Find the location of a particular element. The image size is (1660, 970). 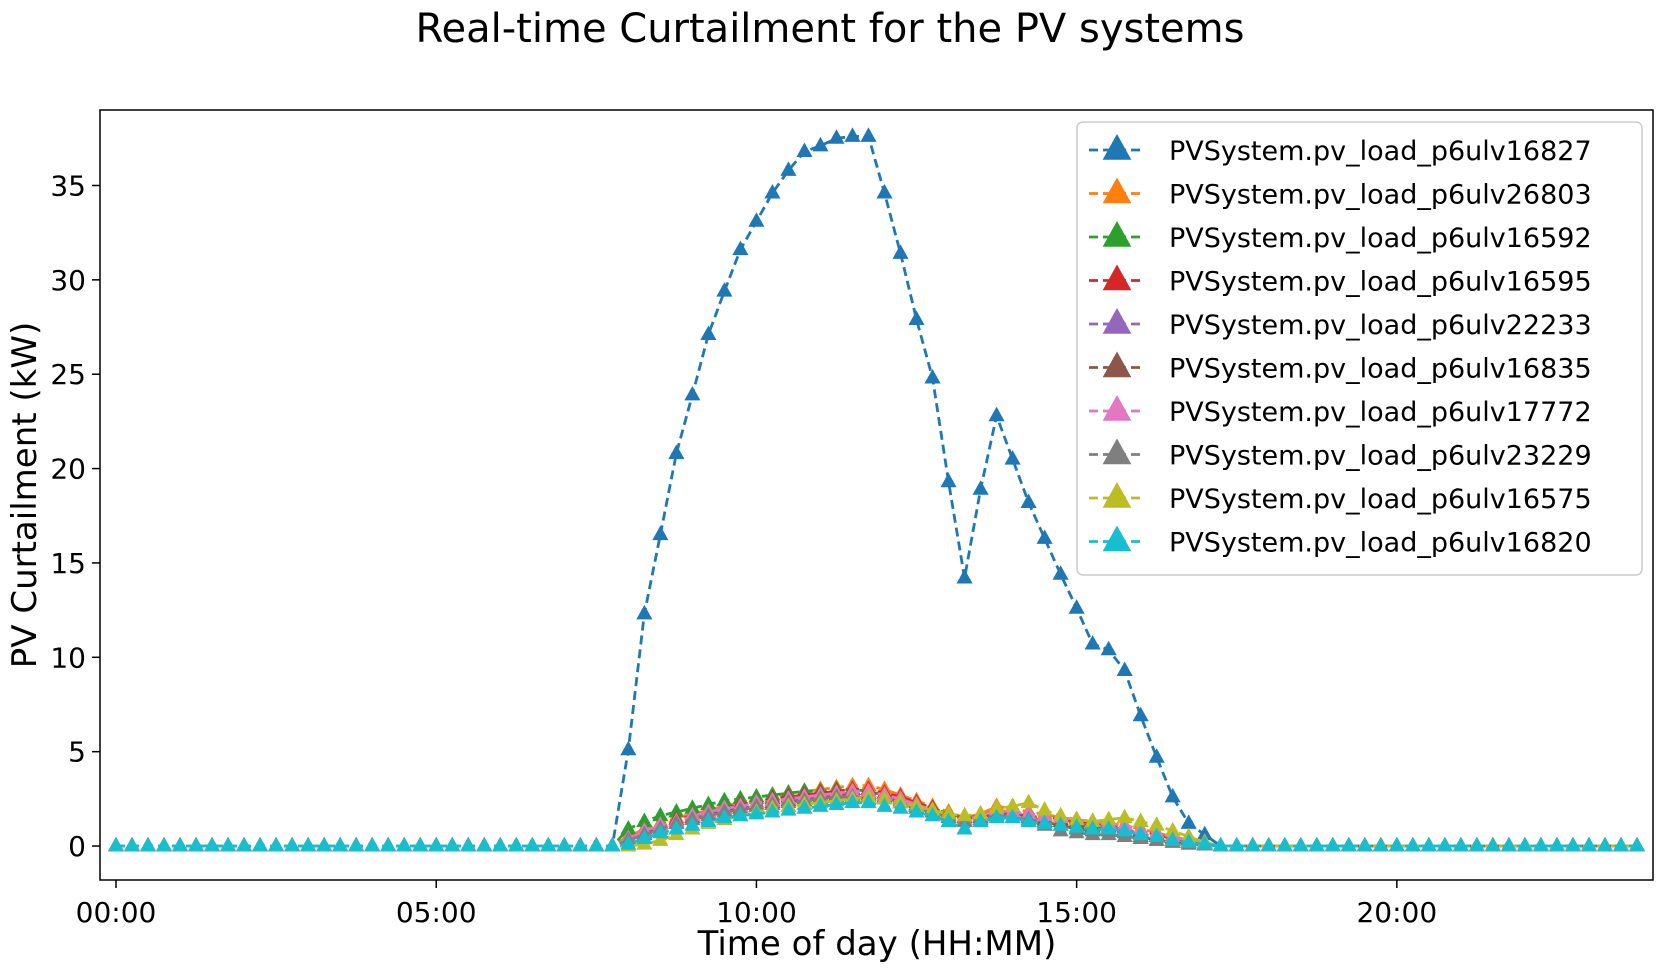

x-axis: 00:00 05:00 10:00 15:00 20:00 is located at coordinates (756, 904).